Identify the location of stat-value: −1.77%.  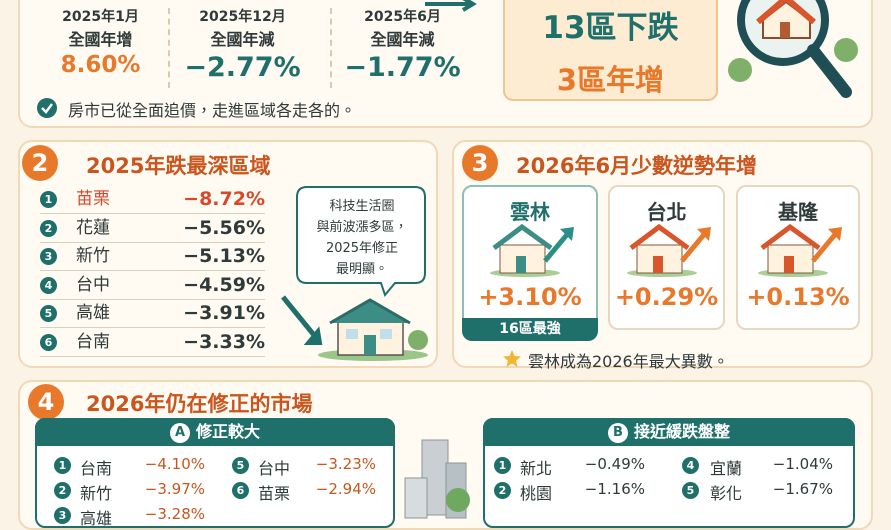
(402, 67).